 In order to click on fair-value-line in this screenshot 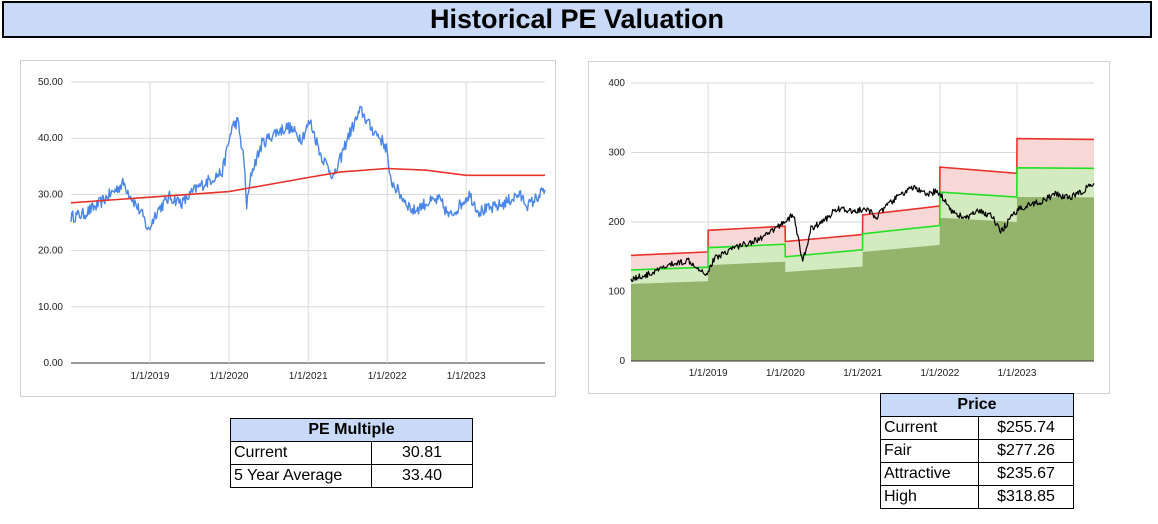, I will do `click(862, 218)`.